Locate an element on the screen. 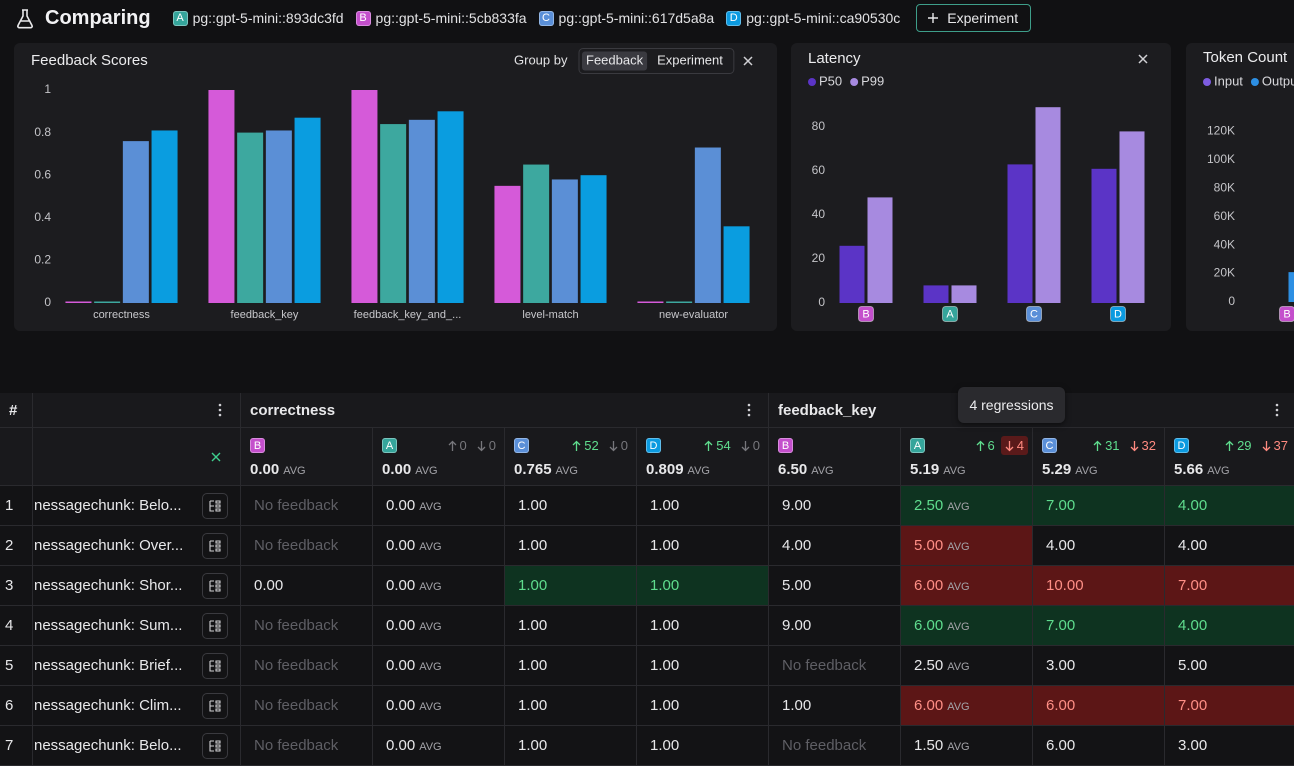 This screenshot has height=766, width=1294. clear-filter-button is located at coordinates (216, 457).